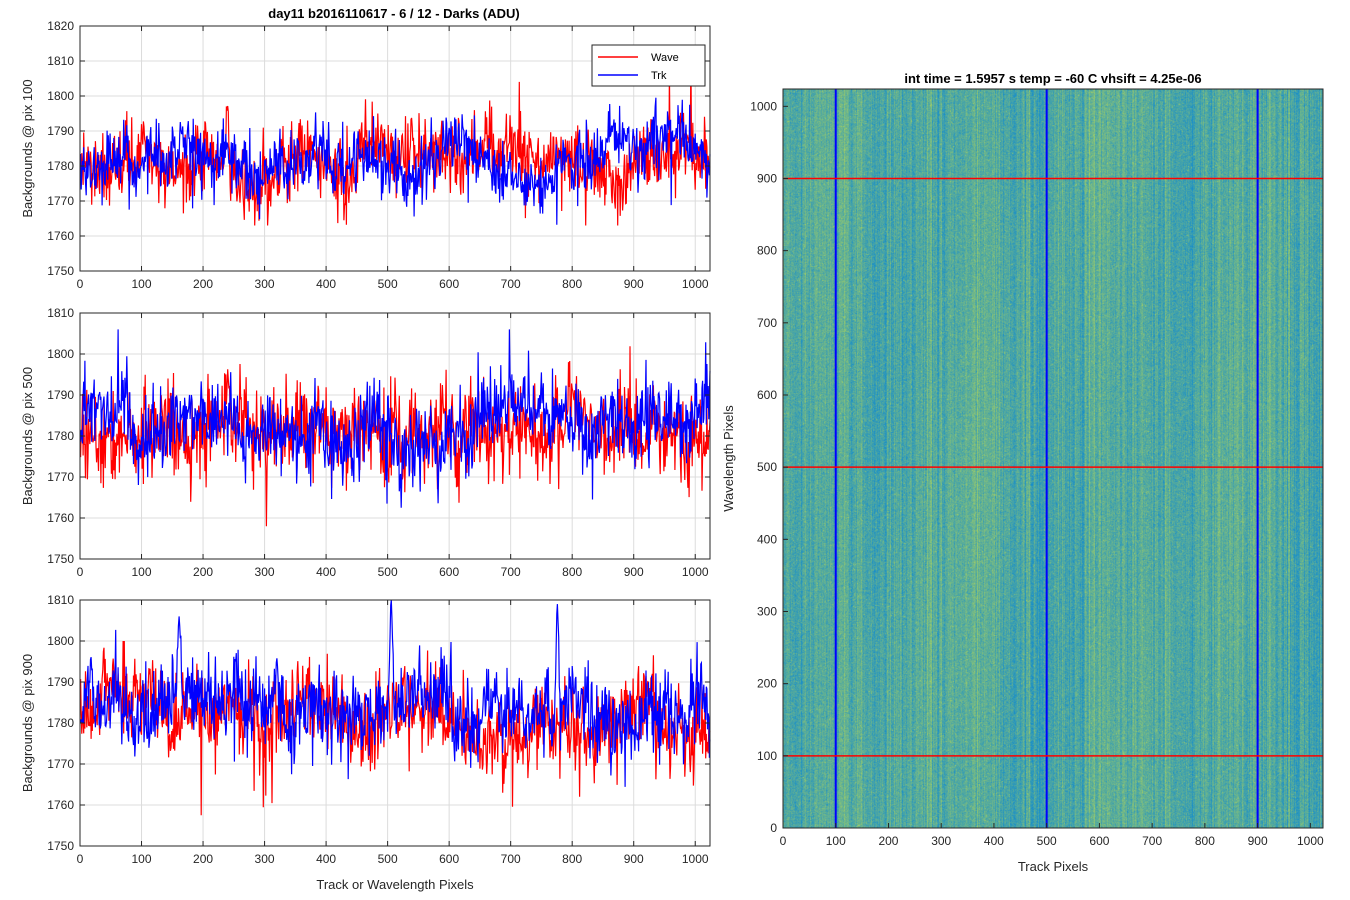  What do you see at coordinates (659, 76) in the screenshot?
I see `legend-label-trk: Trk` at bounding box center [659, 76].